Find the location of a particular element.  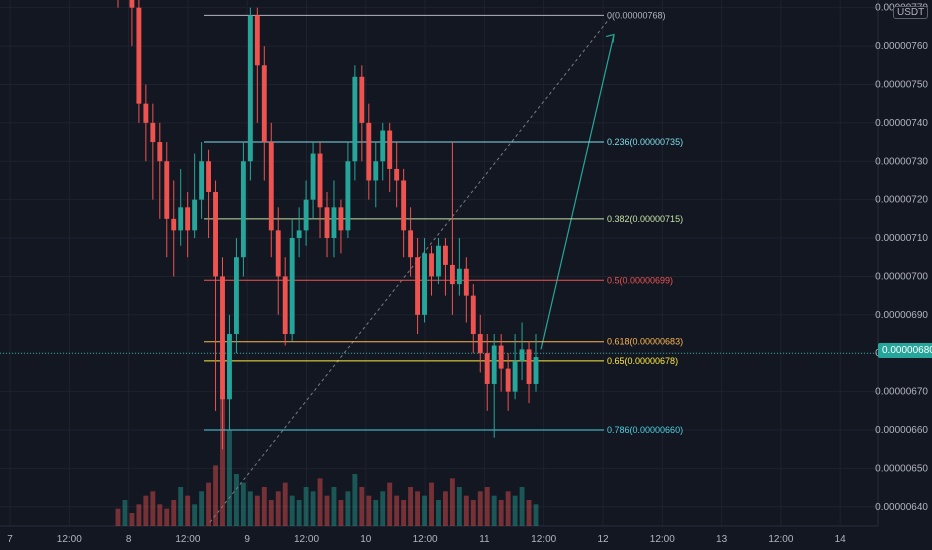

fib-level-label: 0.618(0.00000683) is located at coordinates (645, 342).